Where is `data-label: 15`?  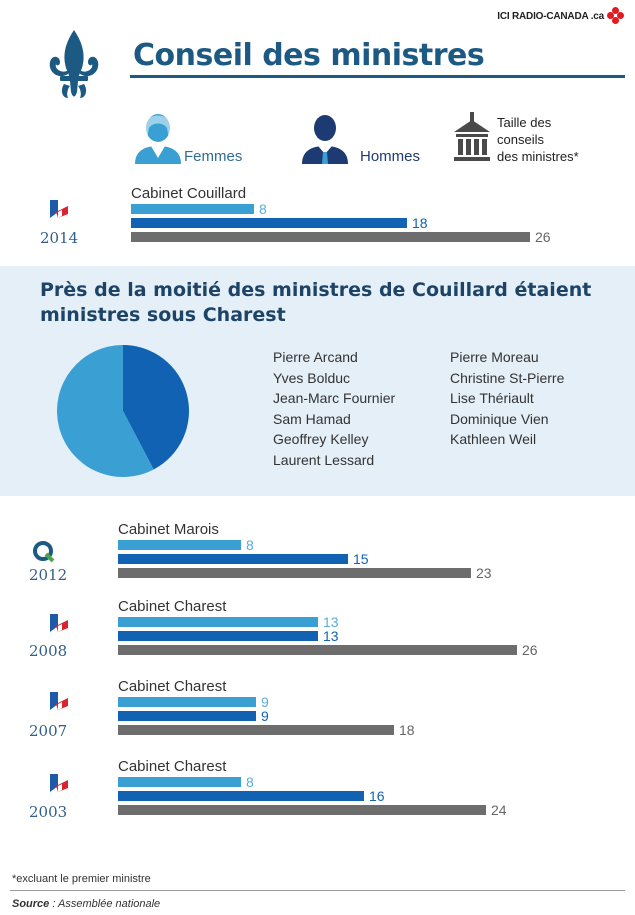
data-label: 15 is located at coordinates (361, 559).